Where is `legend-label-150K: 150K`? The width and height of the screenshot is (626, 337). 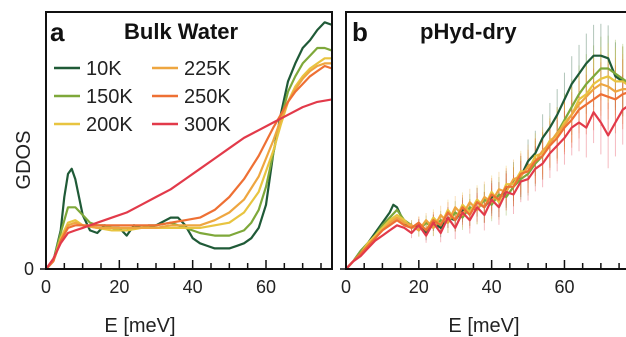
legend-label-150K: 150K is located at coordinates (109, 97).